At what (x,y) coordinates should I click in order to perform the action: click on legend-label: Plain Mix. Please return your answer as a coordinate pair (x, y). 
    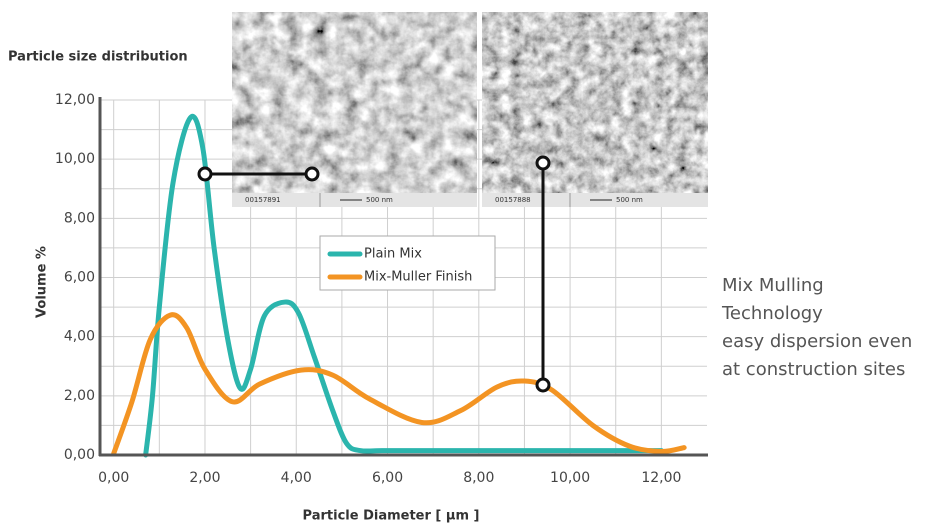
    Looking at the image, I should click on (393, 254).